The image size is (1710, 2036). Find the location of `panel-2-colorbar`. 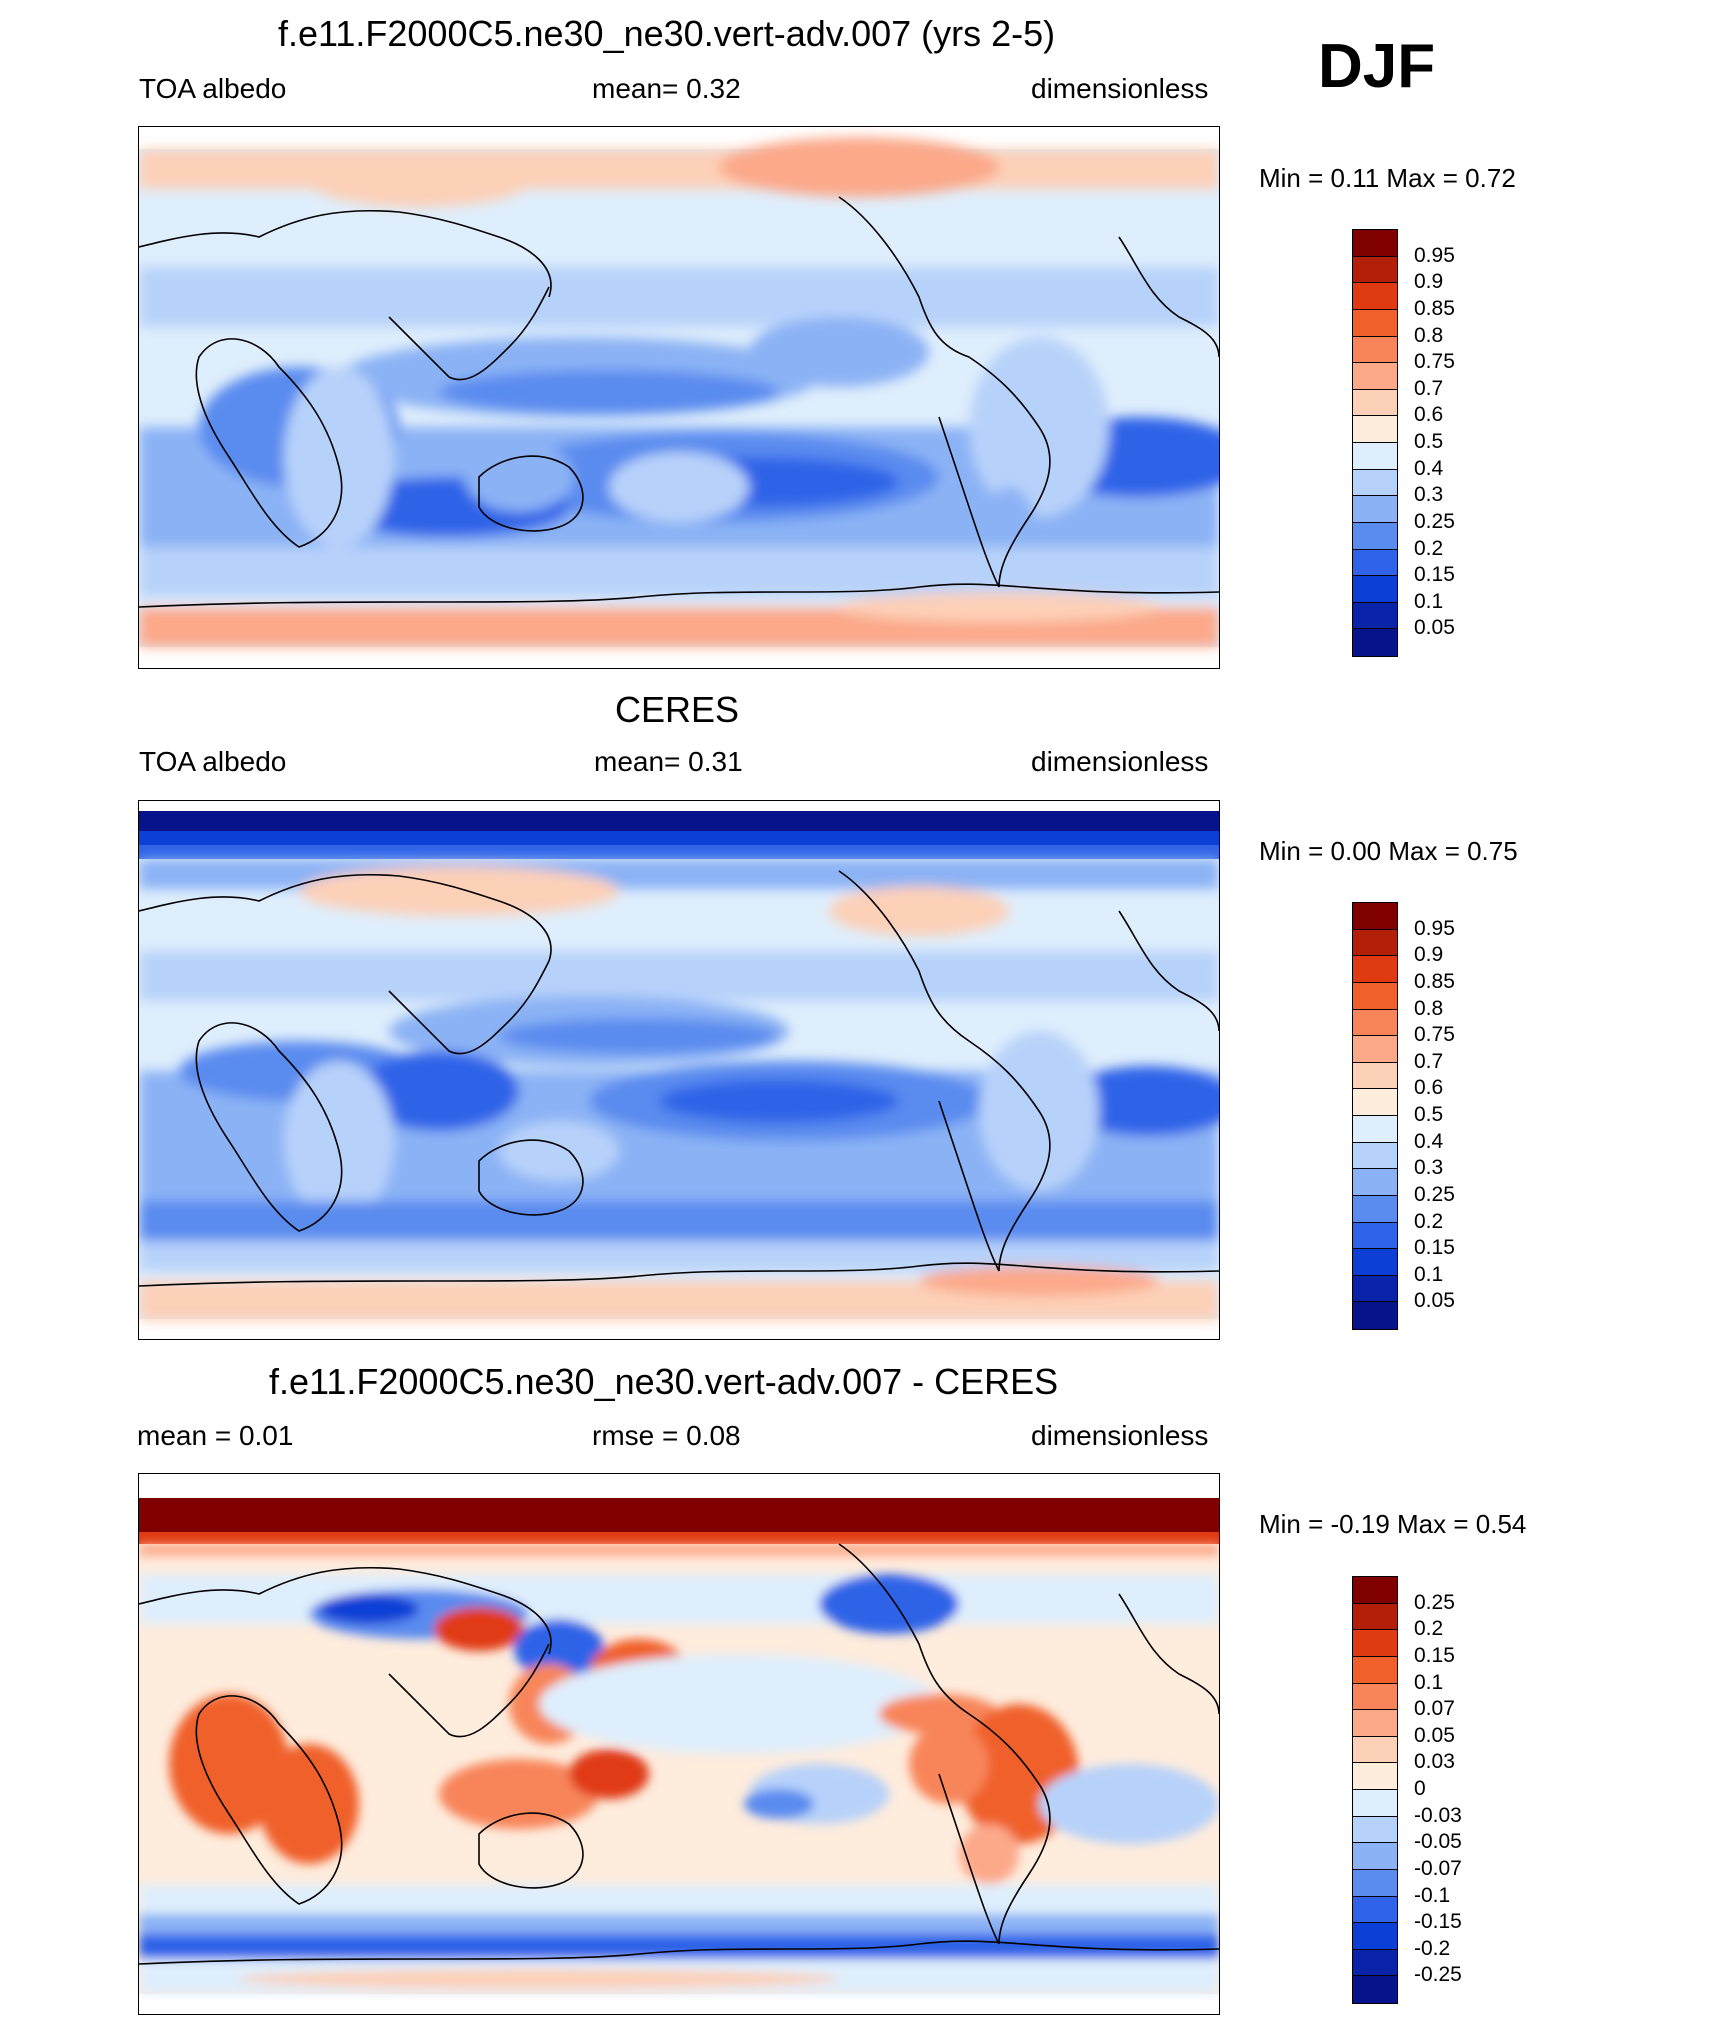

panel-2-colorbar is located at coordinates (1375, 1116).